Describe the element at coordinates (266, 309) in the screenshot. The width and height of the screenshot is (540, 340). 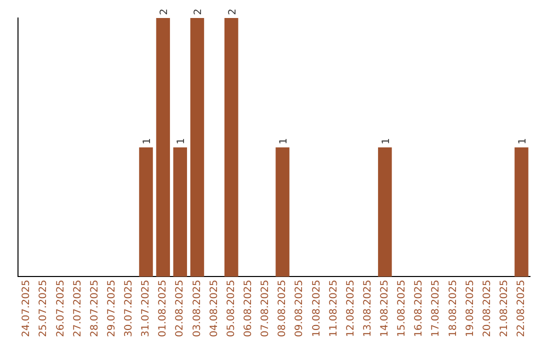
I see `x-tick-label: 07.08.2025` at that location.